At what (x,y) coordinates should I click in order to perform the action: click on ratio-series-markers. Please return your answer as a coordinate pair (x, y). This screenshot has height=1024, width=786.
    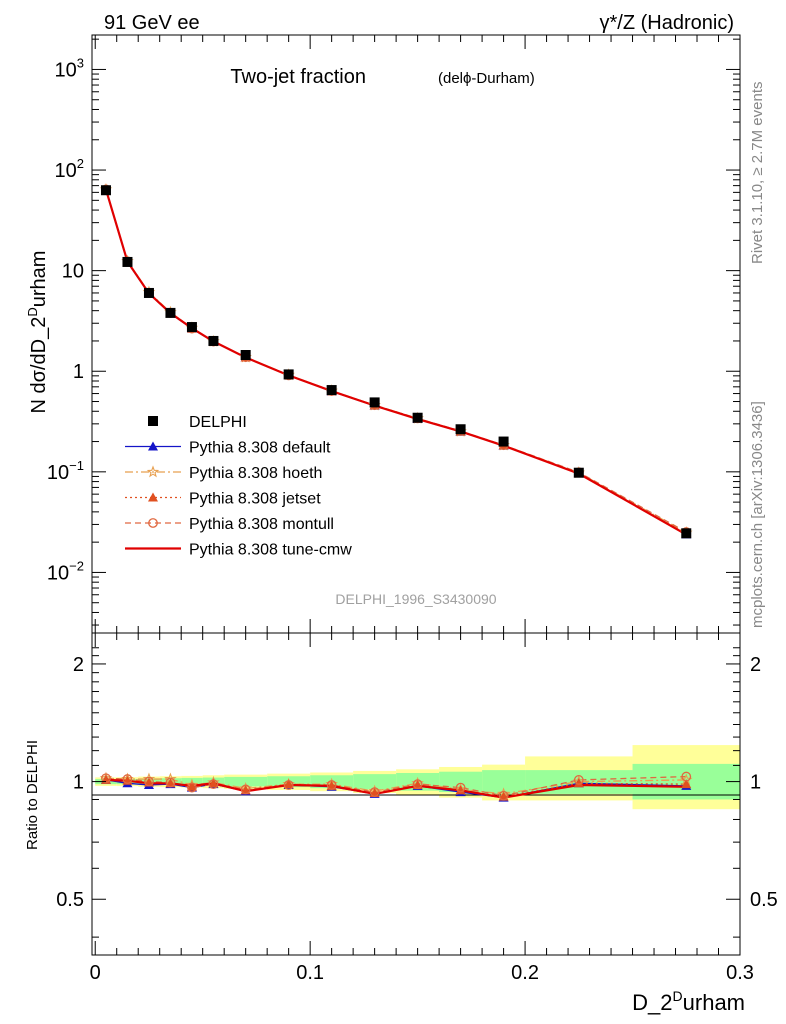
    Looking at the image, I should click on (396, 786).